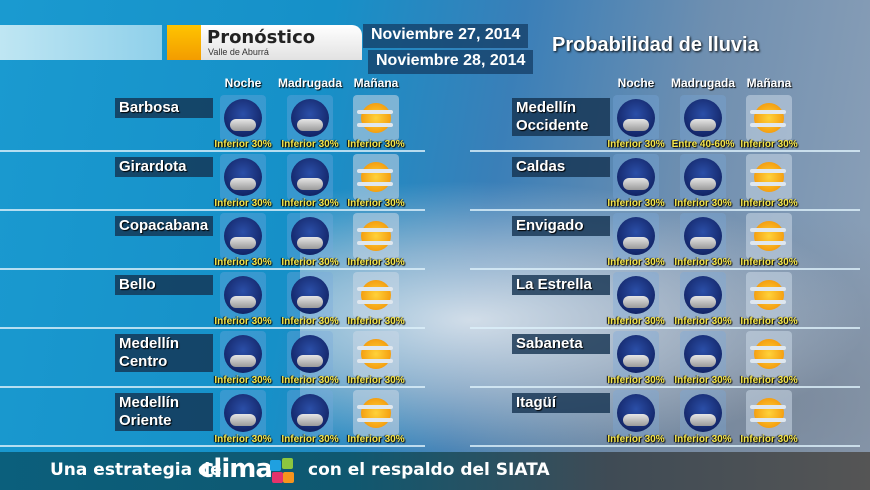 This screenshot has height=490, width=870. What do you see at coordinates (561, 285) in the screenshot?
I see `location-name: La Estrella` at bounding box center [561, 285].